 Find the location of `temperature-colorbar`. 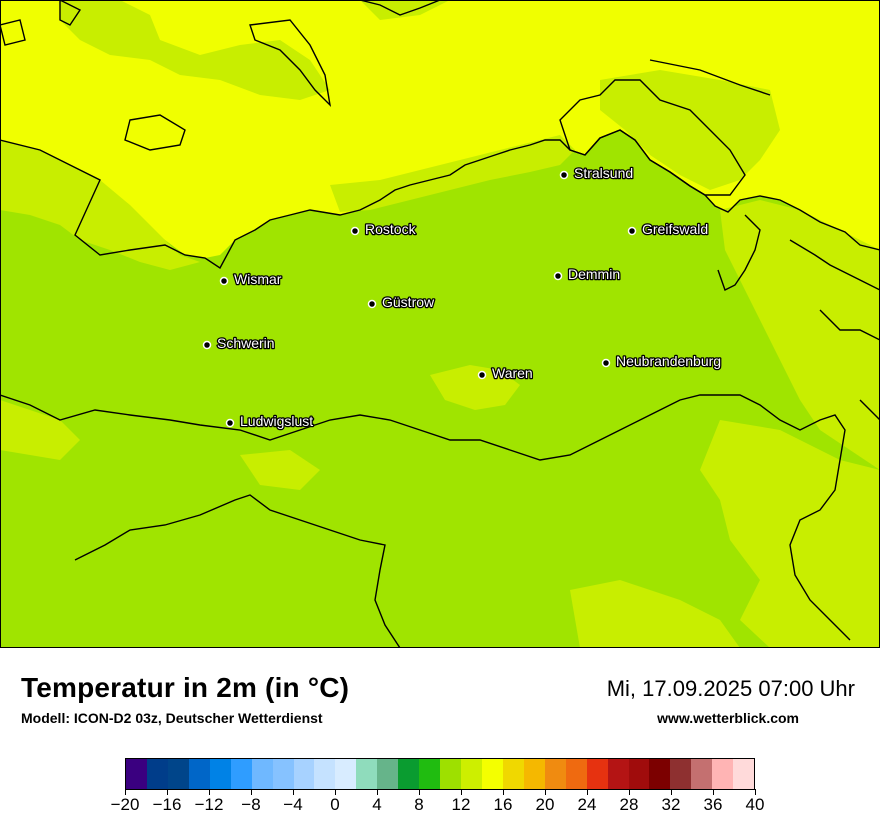

temperature-colorbar is located at coordinates (440, 774).